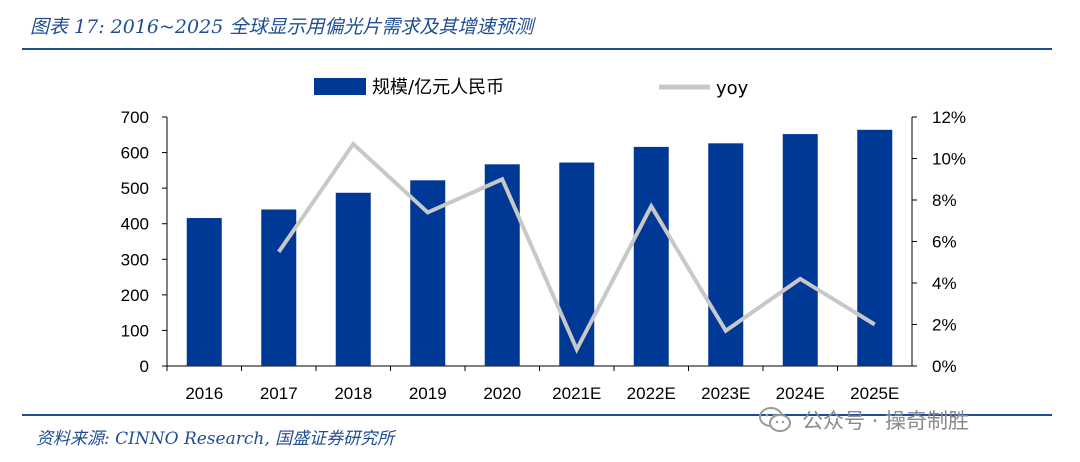  What do you see at coordinates (215, 439) in the screenshot?
I see `source-note: 资料来源: CINNO Research, 国盛证券研究所` at bounding box center [215, 439].